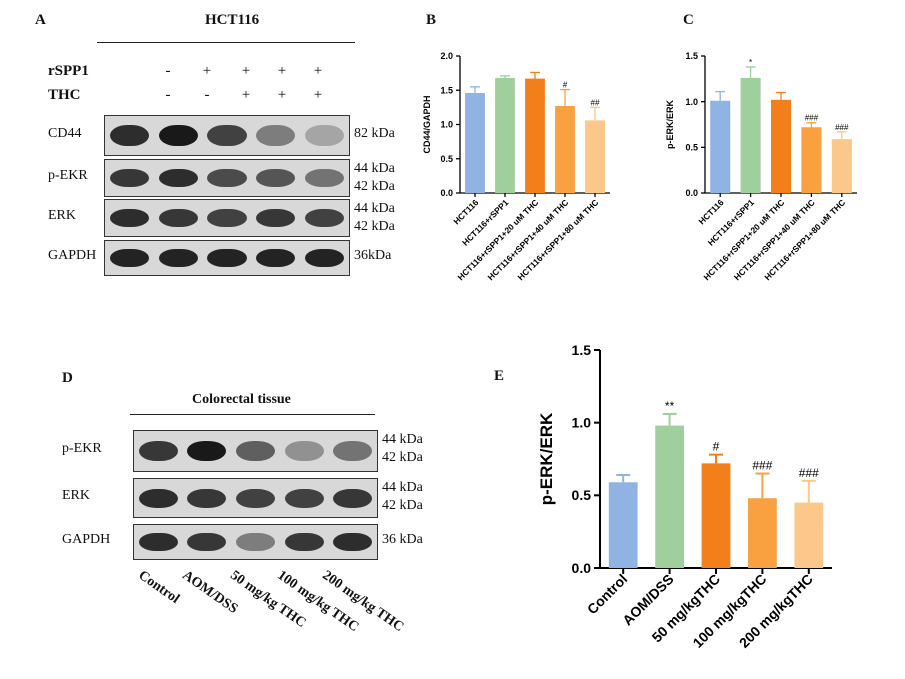  What do you see at coordinates (68, 71) in the screenshot?
I see `treatment-row-label: rSPP1` at bounding box center [68, 71].